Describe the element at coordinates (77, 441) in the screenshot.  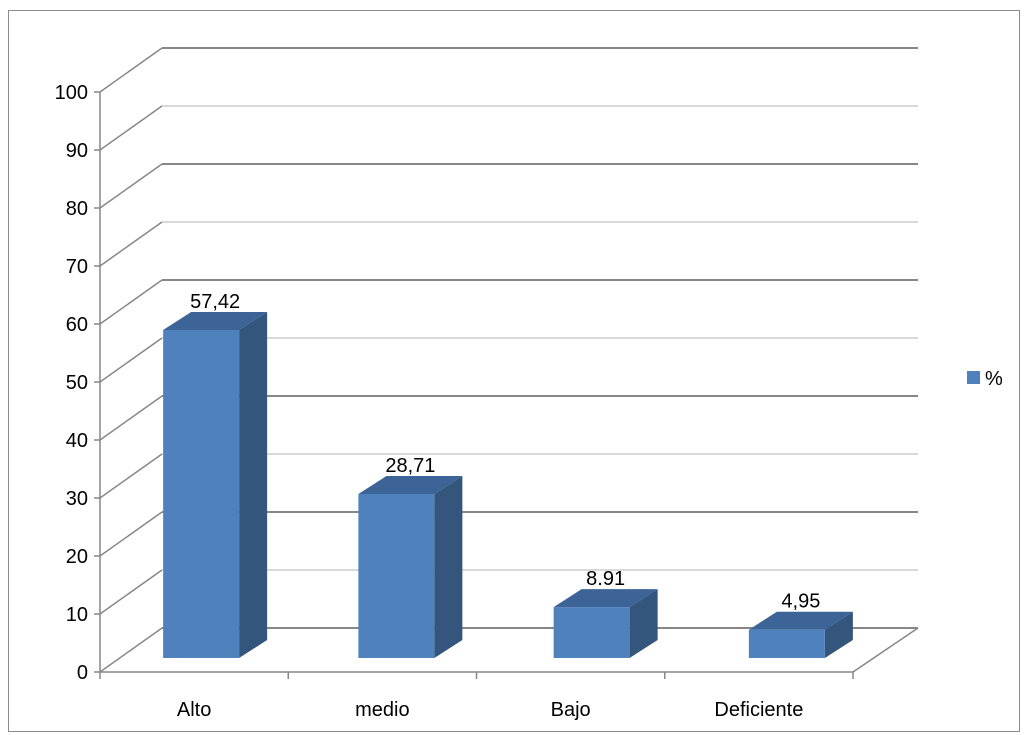
I see `y-tick-label: 40` at that location.